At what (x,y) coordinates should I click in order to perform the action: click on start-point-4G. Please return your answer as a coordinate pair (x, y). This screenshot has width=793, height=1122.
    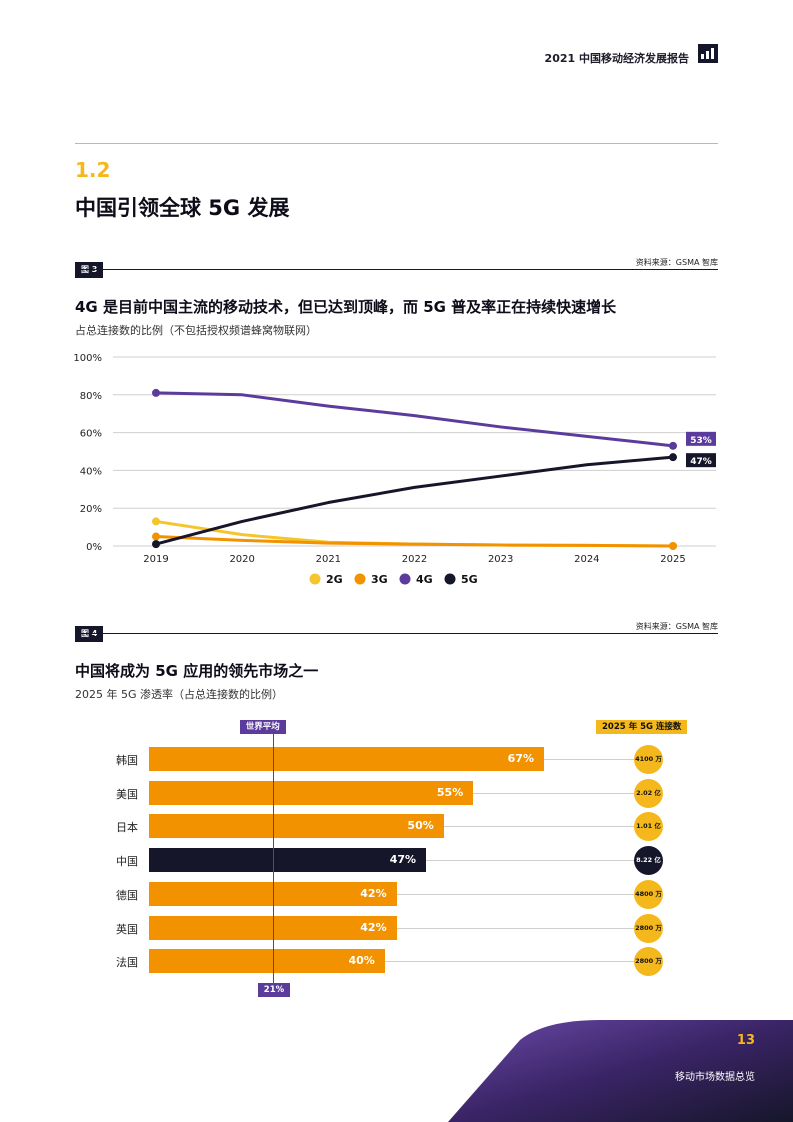
    Looking at the image, I should click on (156, 392).